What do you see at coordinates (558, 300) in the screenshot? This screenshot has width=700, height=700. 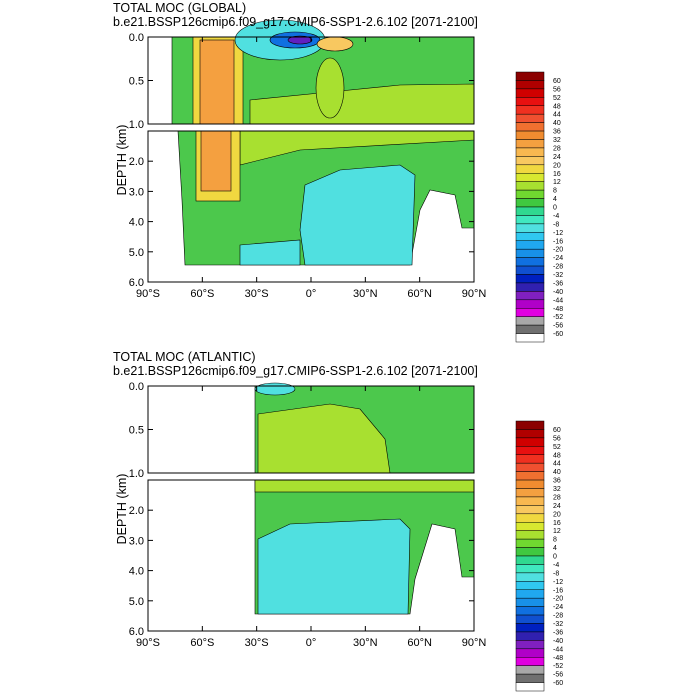 I see `colorbar-label: -44` at bounding box center [558, 300].